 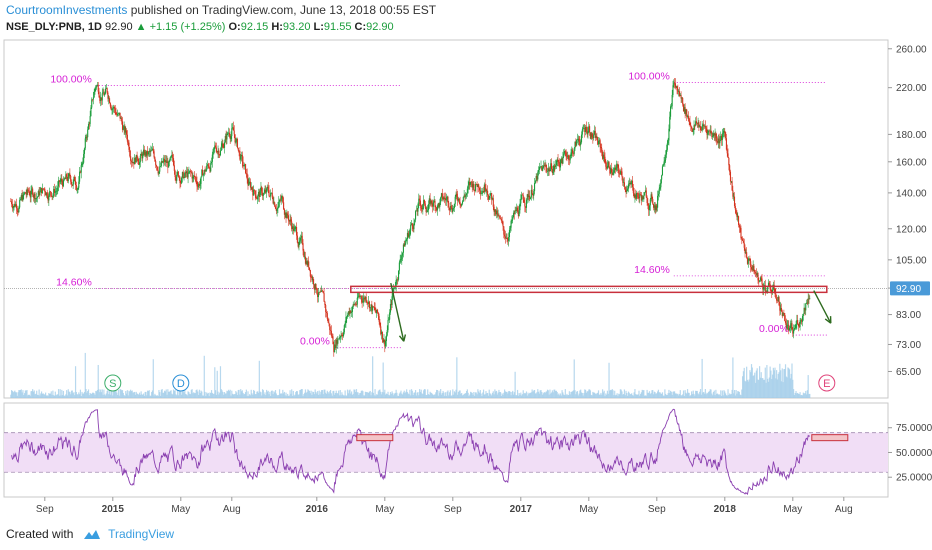 What do you see at coordinates (54, 27) in the screenshot?
I see `symbol-label: NSE_DLY:PNB, 1D` at bounding box center [54, 27].